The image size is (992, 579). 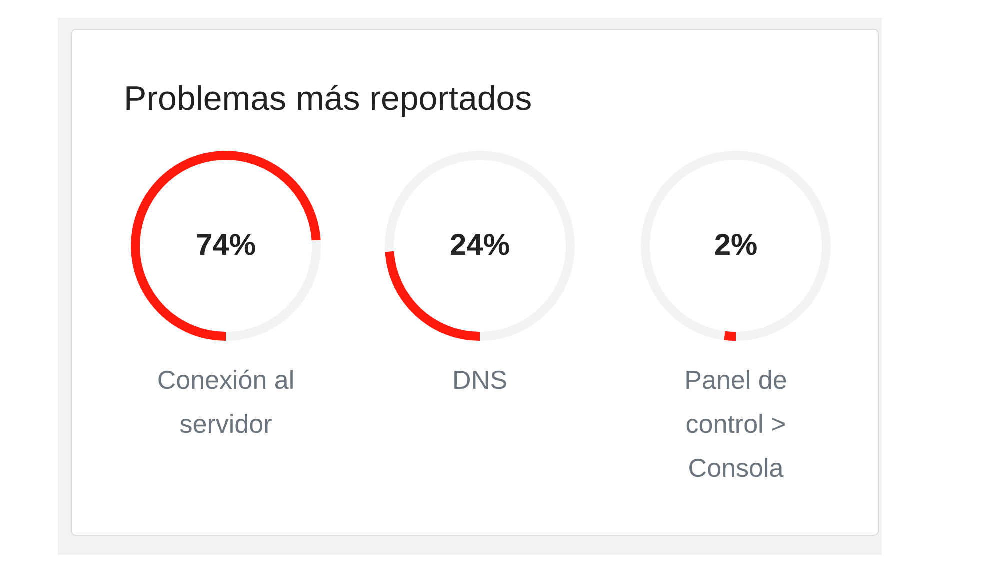 What do you see at coordinates (328, 99) in the screenshot?
I see `chart-title: Problemas más reportados` at bounding box center [328, 99].